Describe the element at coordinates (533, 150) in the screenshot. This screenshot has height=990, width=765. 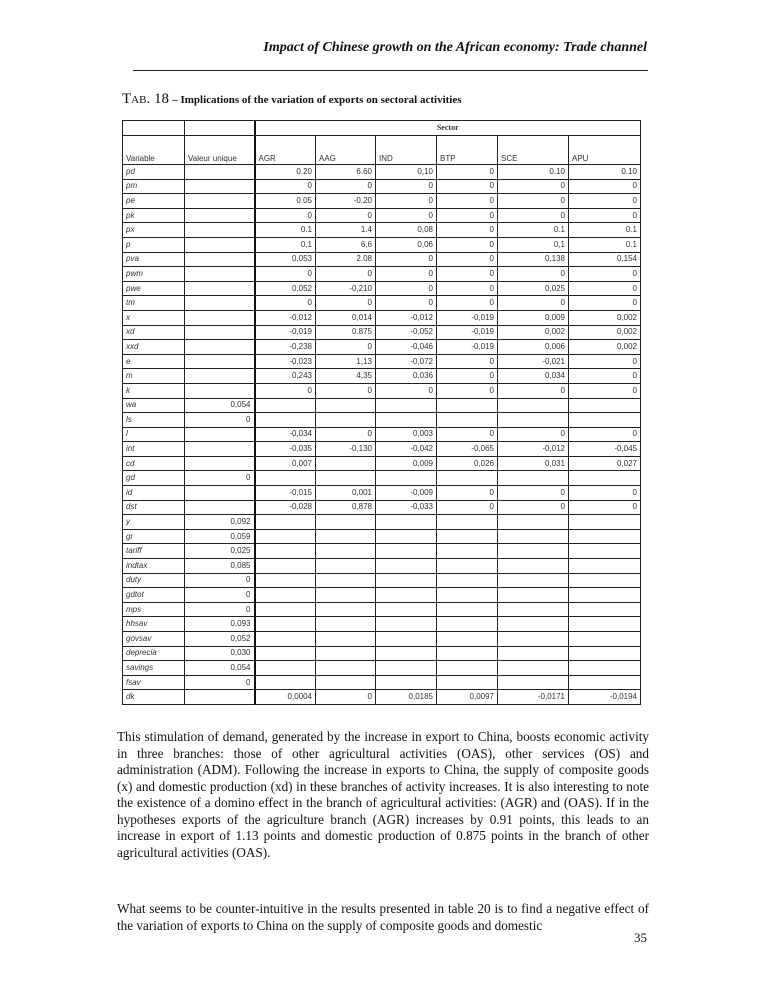
I see `column-header: SCE` at that location.